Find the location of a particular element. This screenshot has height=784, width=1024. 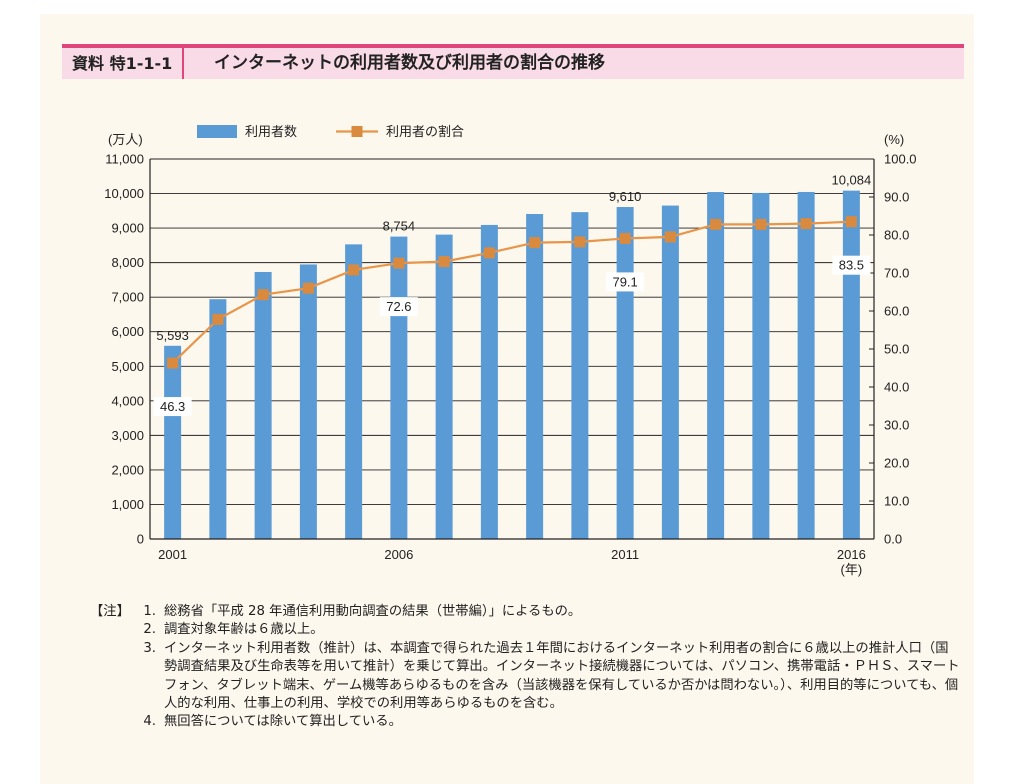

line-series is located at coordinates (512, 292).